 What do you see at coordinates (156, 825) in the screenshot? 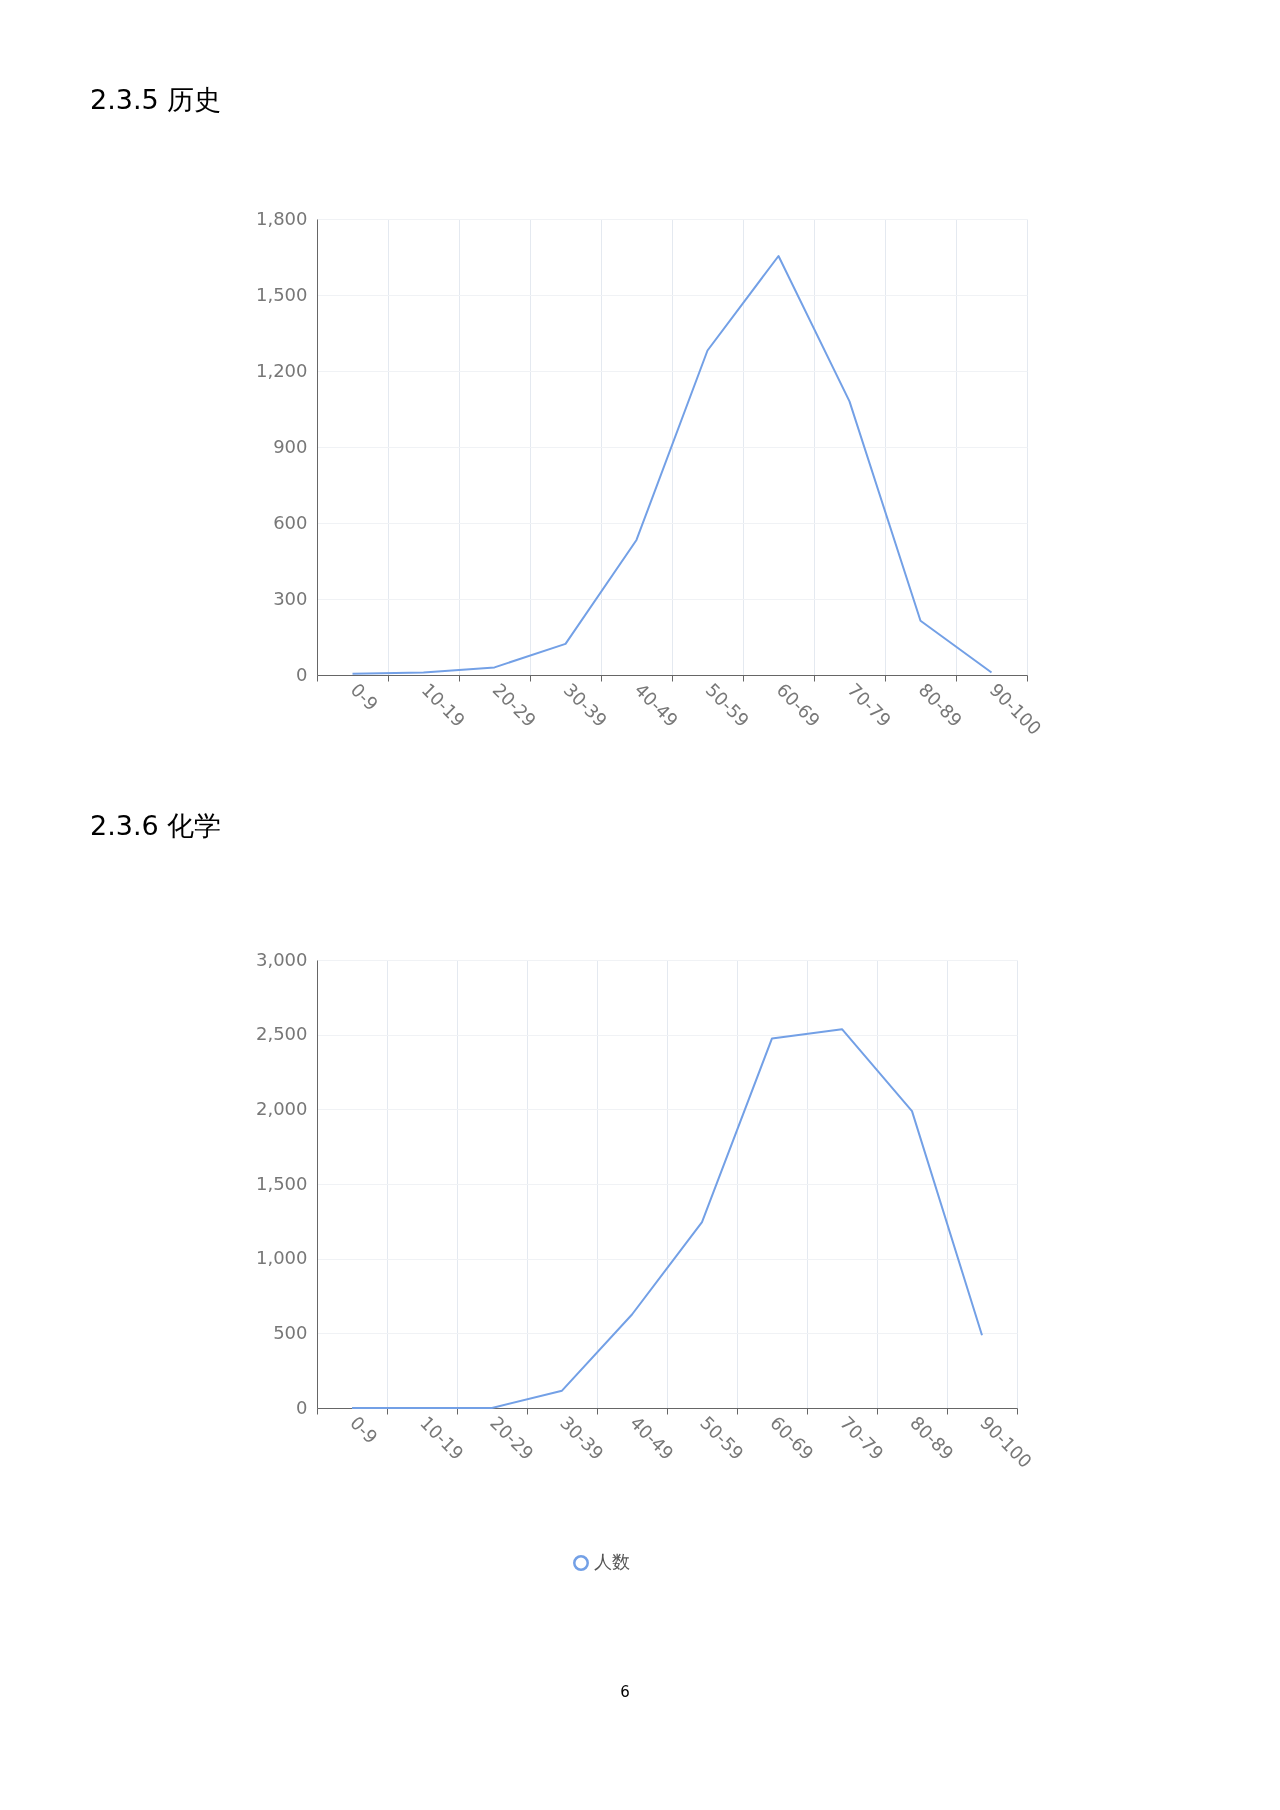
I see `chart-title: 2.3.6 化学` at bounding box center [156, 825].